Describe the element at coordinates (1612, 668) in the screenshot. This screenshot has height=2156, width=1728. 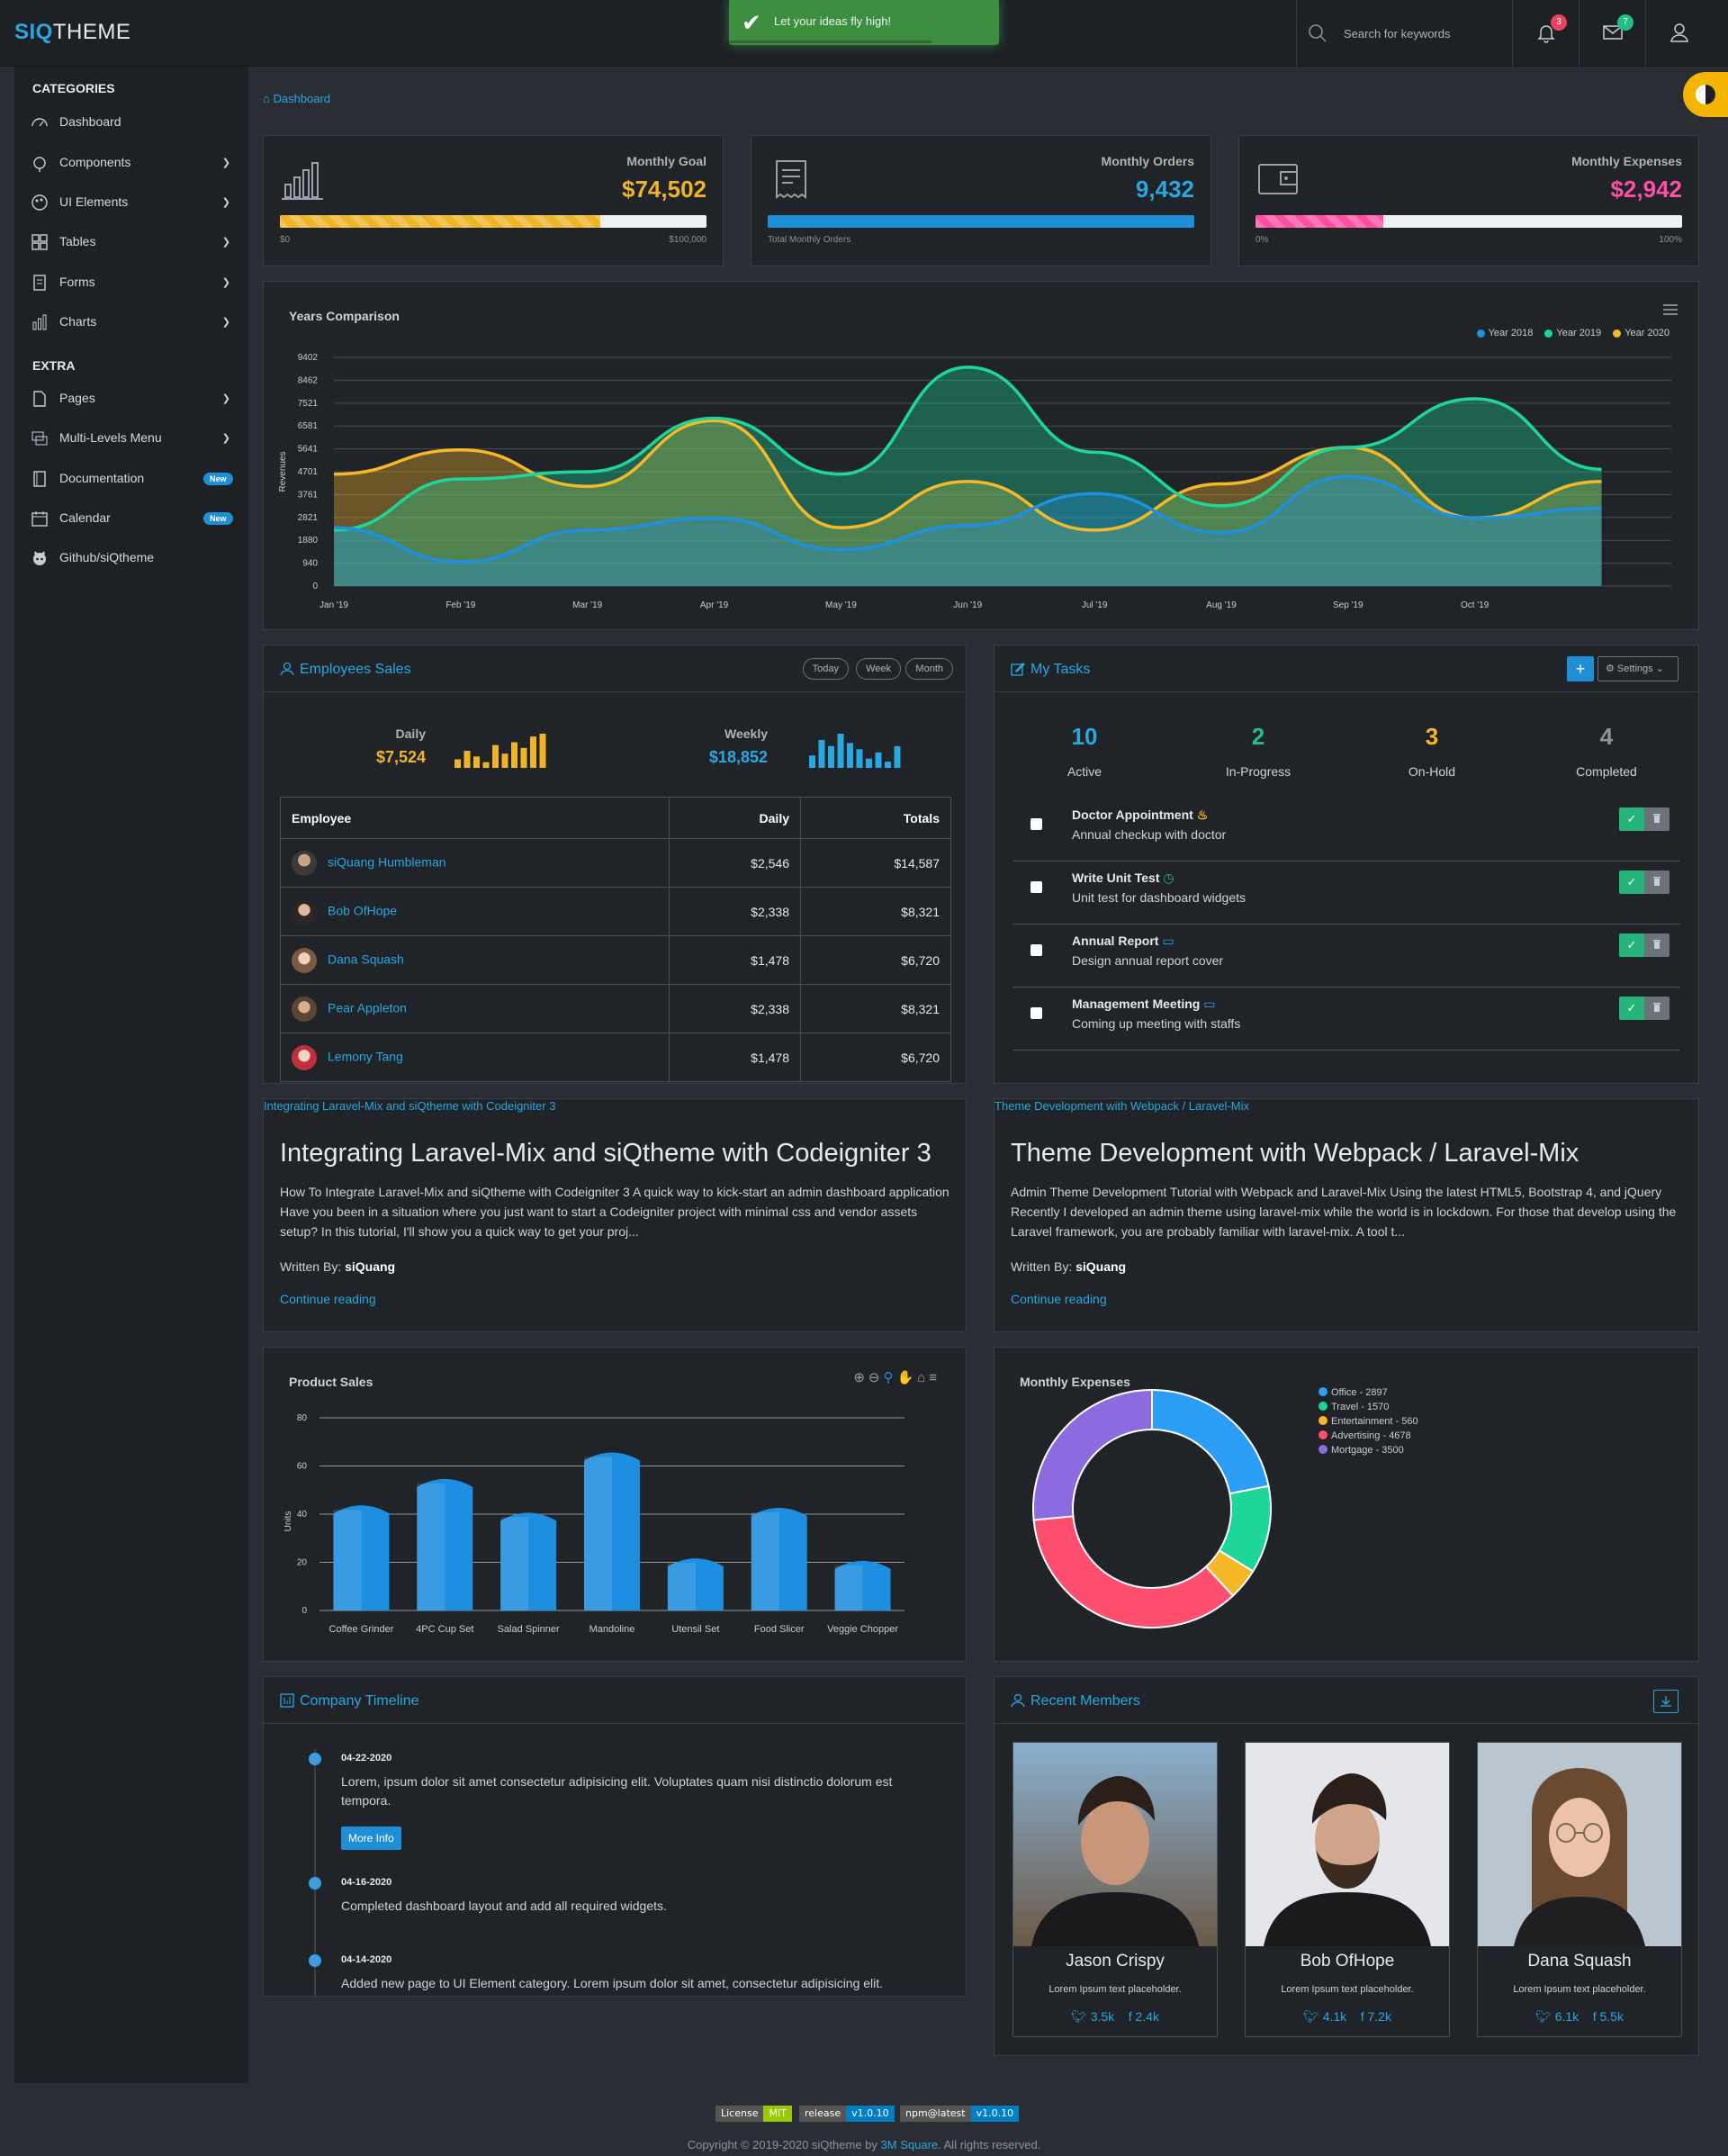
I see `gear-icon: ⚙` at that location.